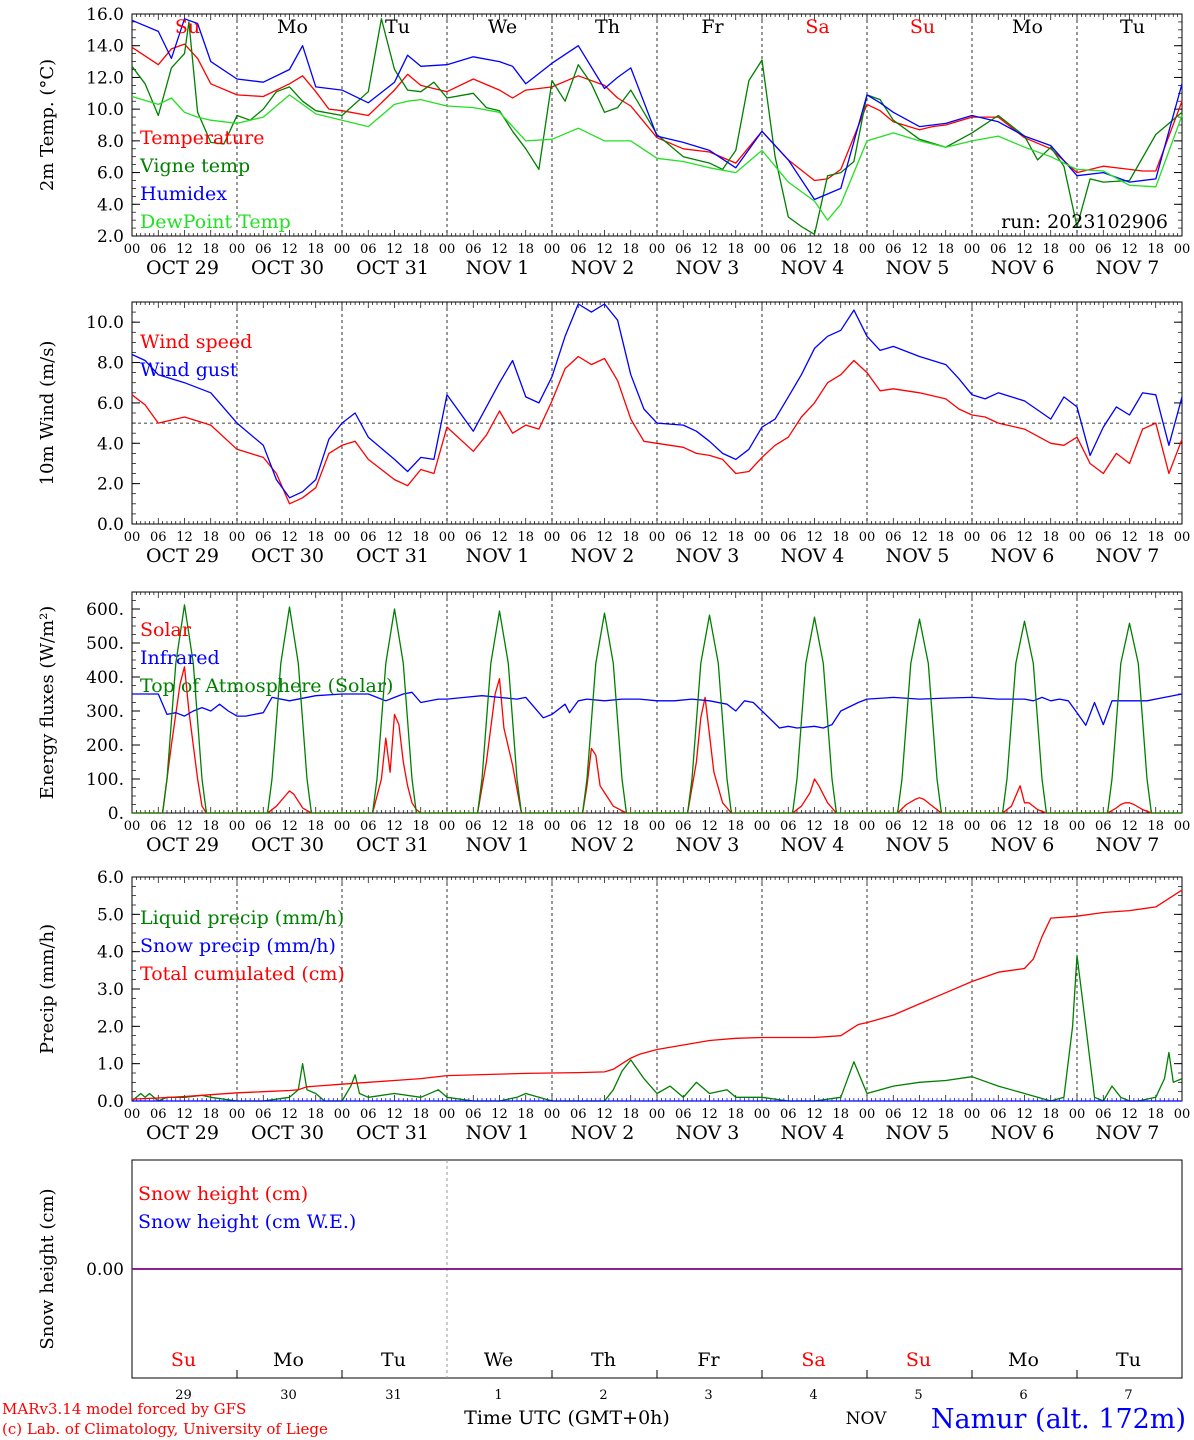  Describe the element at coordinates (47, 703) in the screenshot. I see `y-axis-label: Energy fluxes (W/m²)` at that location.